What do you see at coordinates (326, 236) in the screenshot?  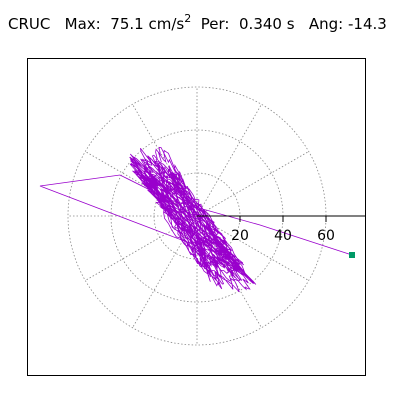 I see `axis-tick-label: 60` at bounding box center [326, 236].